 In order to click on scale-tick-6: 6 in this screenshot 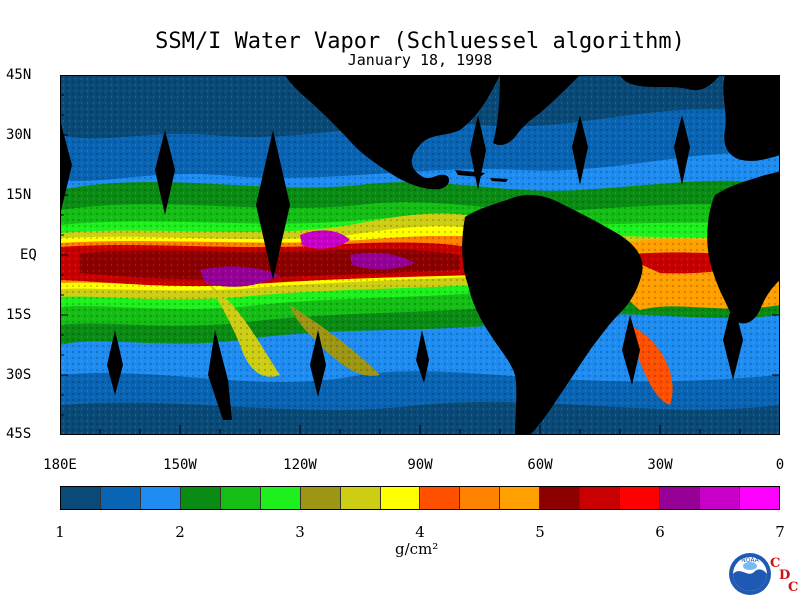, I will do `click(660, 532)`.